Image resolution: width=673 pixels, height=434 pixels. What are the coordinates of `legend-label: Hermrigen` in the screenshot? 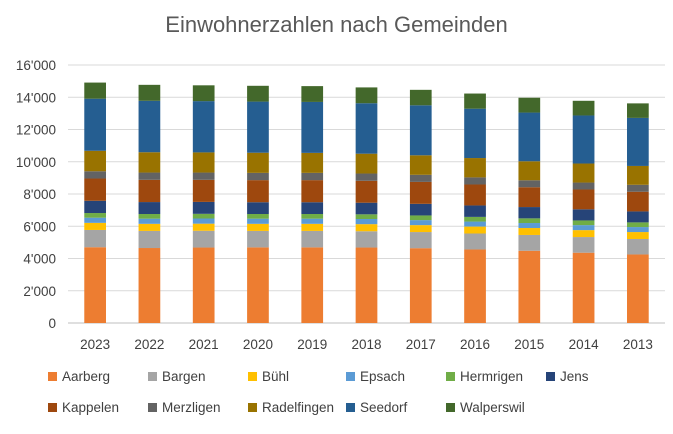 It's located at (491, 376).